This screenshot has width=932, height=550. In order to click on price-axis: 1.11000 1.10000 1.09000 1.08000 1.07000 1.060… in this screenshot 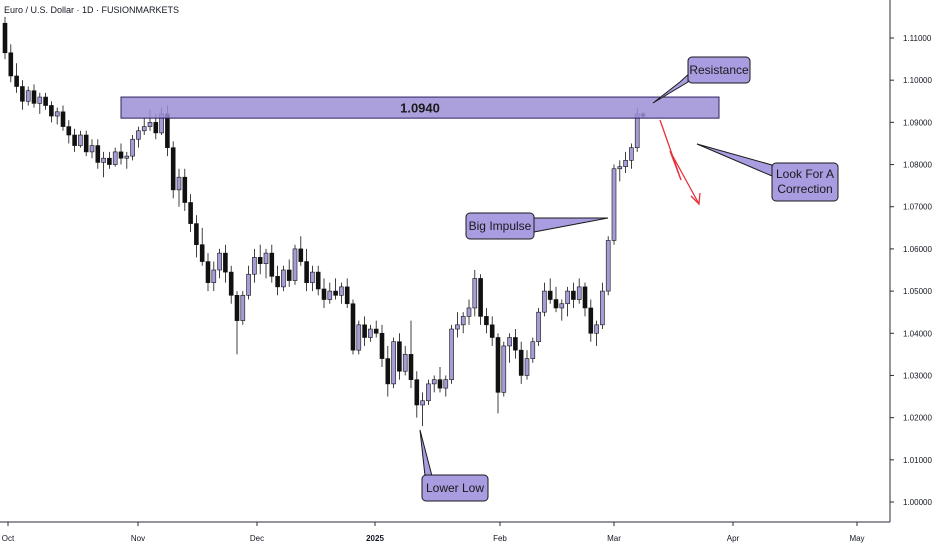, I will do `click(910, 261)`.